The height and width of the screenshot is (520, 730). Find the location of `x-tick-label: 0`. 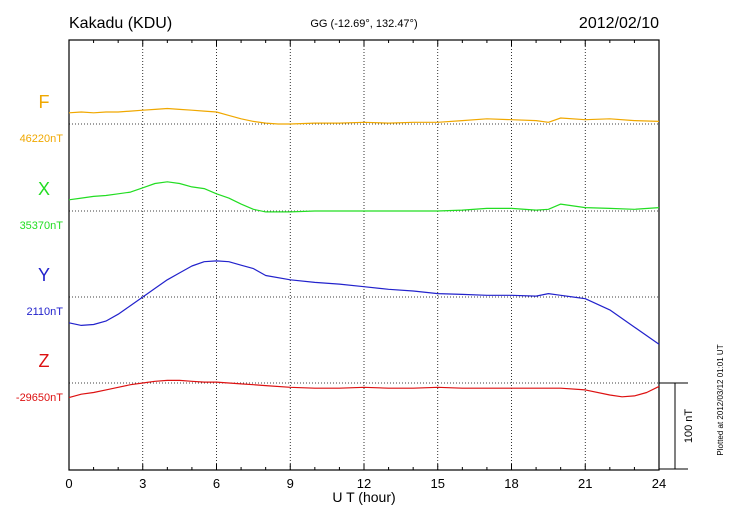

x-tick-label: 0 is located at coordinates (68, 483).